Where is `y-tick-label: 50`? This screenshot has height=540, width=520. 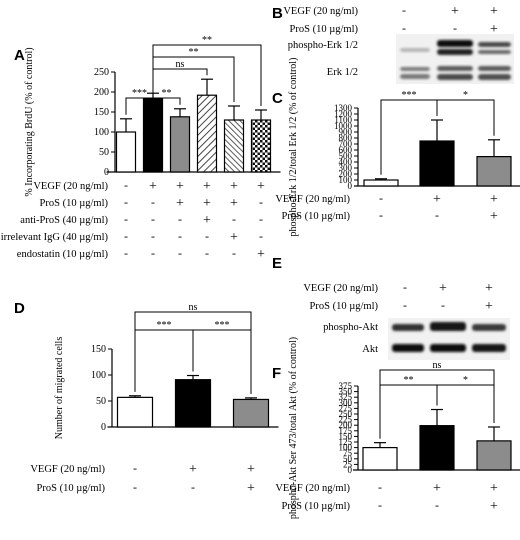 y-tick-label: 50 is located at coordinates (348, 459).